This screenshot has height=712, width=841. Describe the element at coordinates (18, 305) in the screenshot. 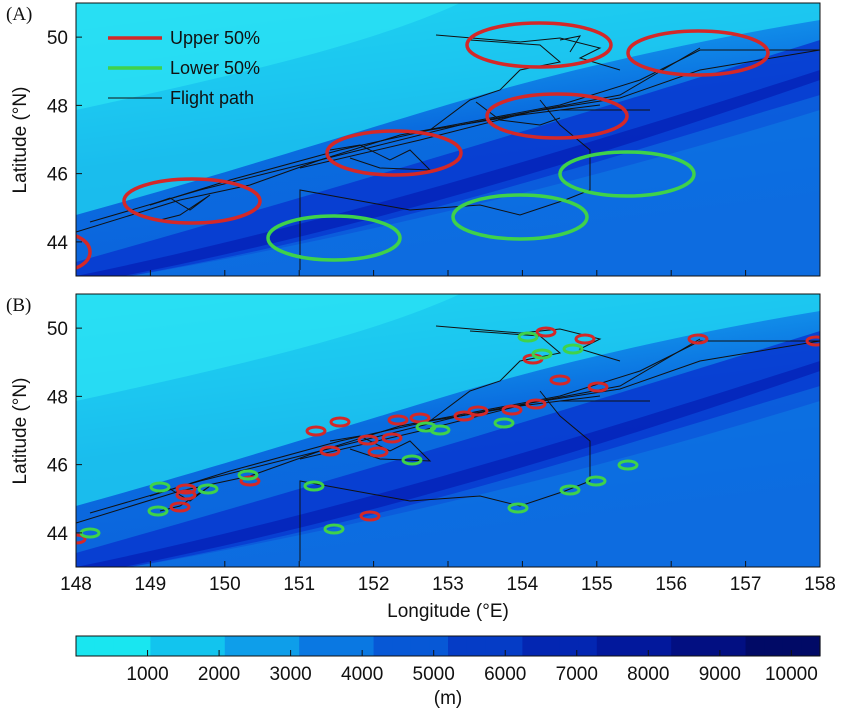

I see `panel-b-label: (B)` at that location.